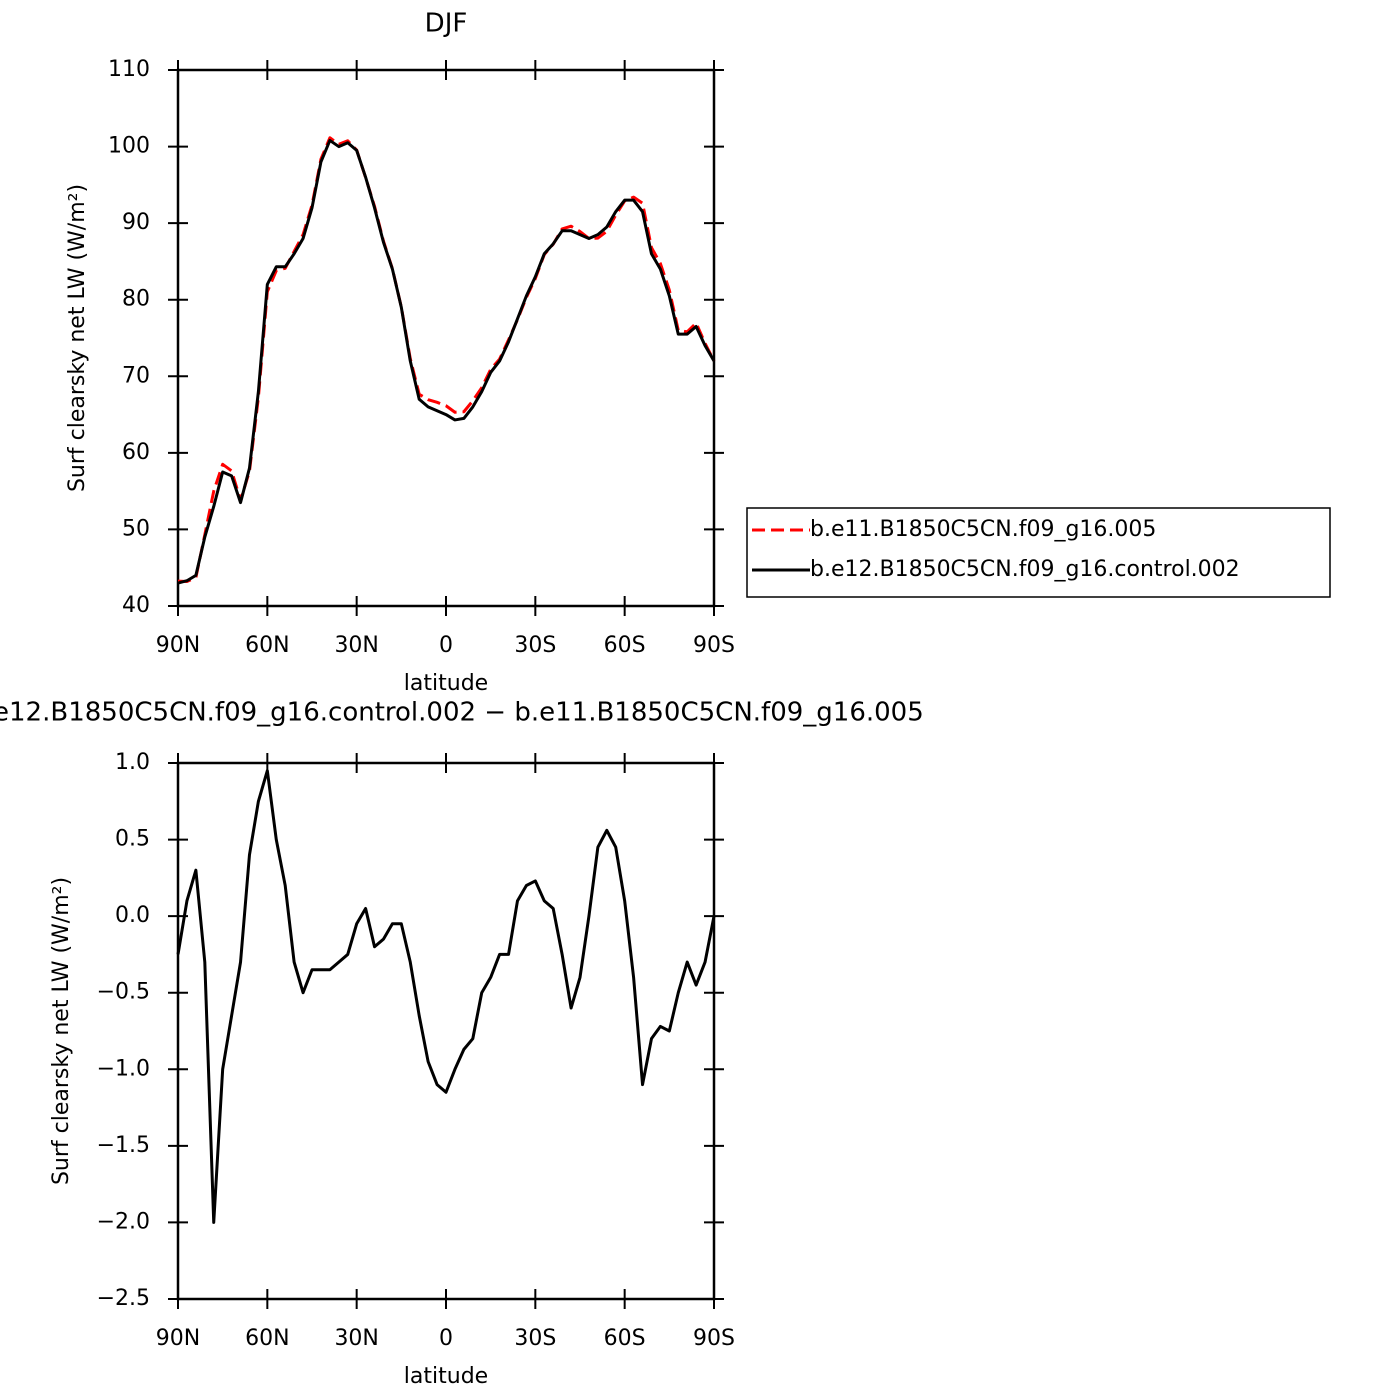  I want to click on y-tick-label: 70, so click(136, 375).